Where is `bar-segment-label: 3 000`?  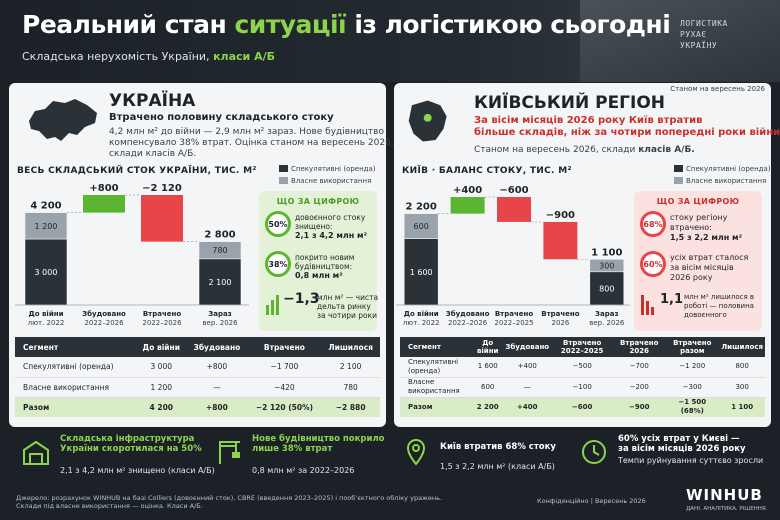
bar-segment-label: 3 000 is located at coordinates (46, 272).